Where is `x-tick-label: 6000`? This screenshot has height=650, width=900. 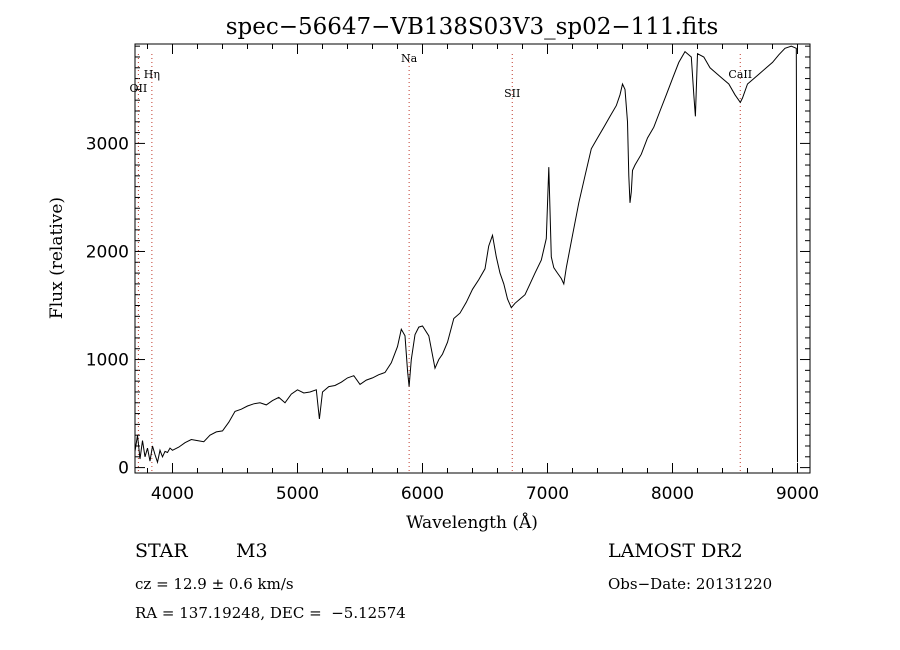
x-tick-label: 6000 is located at coordinates (422, 494).